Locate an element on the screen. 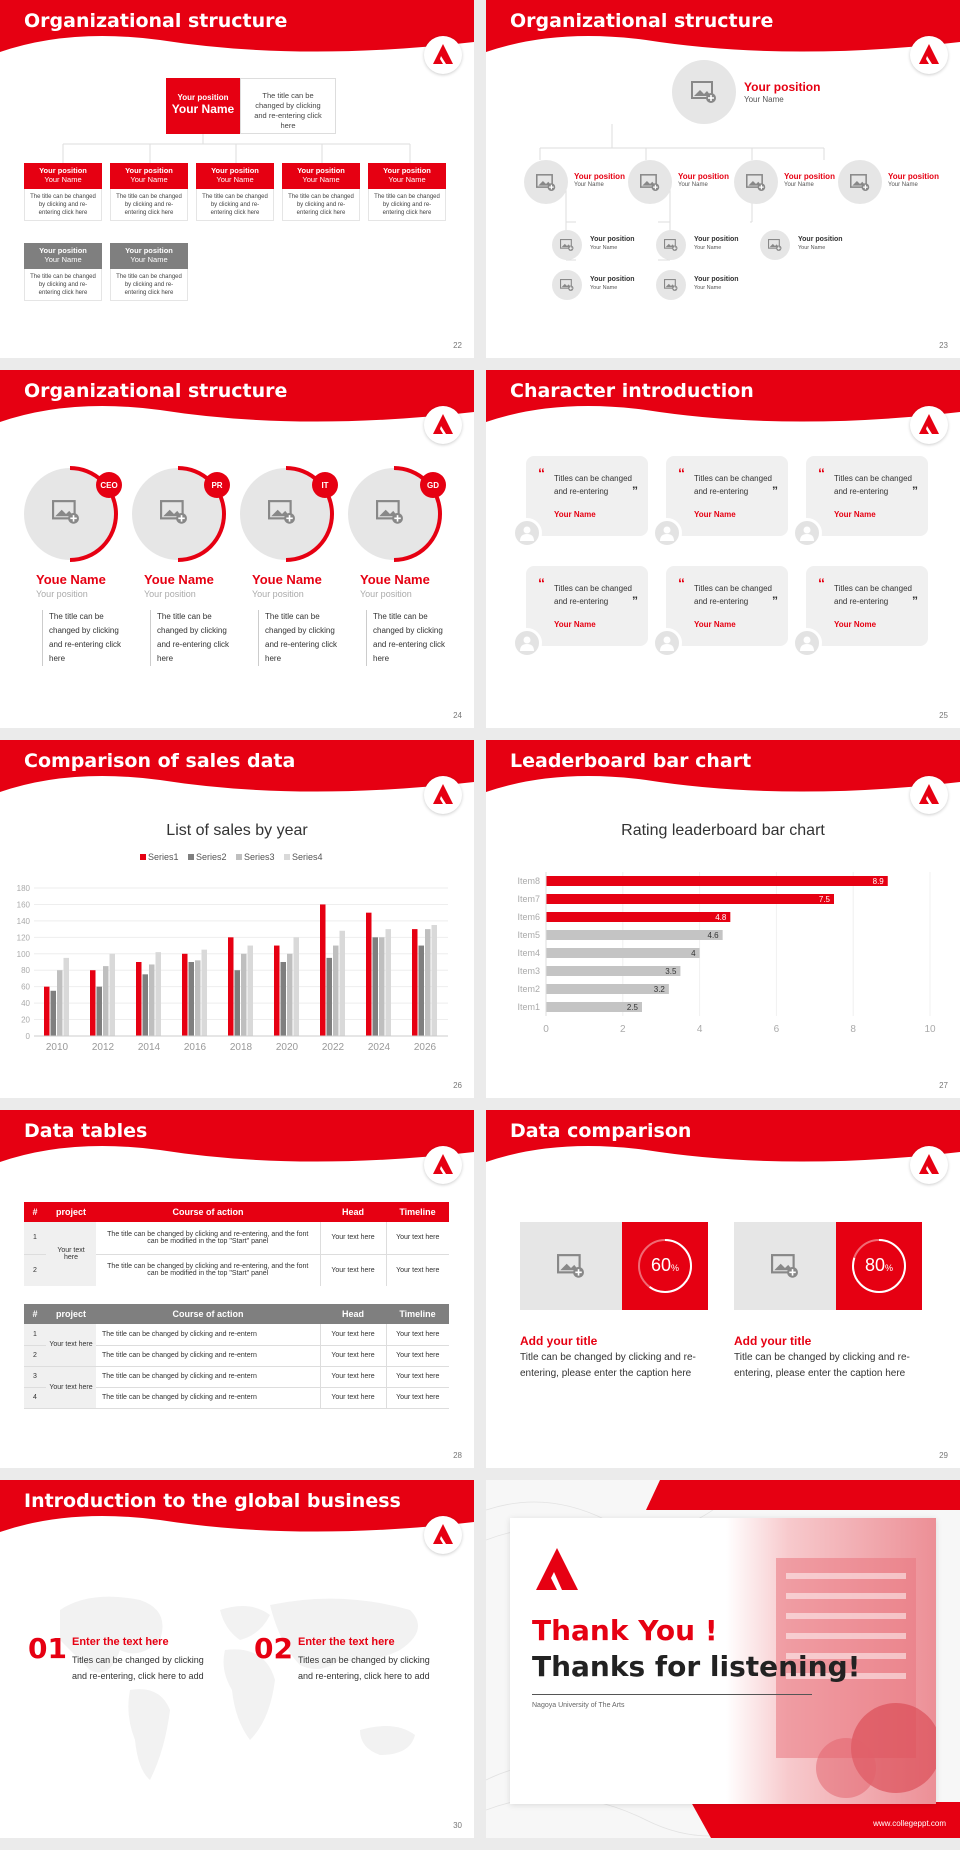 The height and width of the screenshot is (1850, 960). table-cell: 1 is located at coordinates (35, 1335).